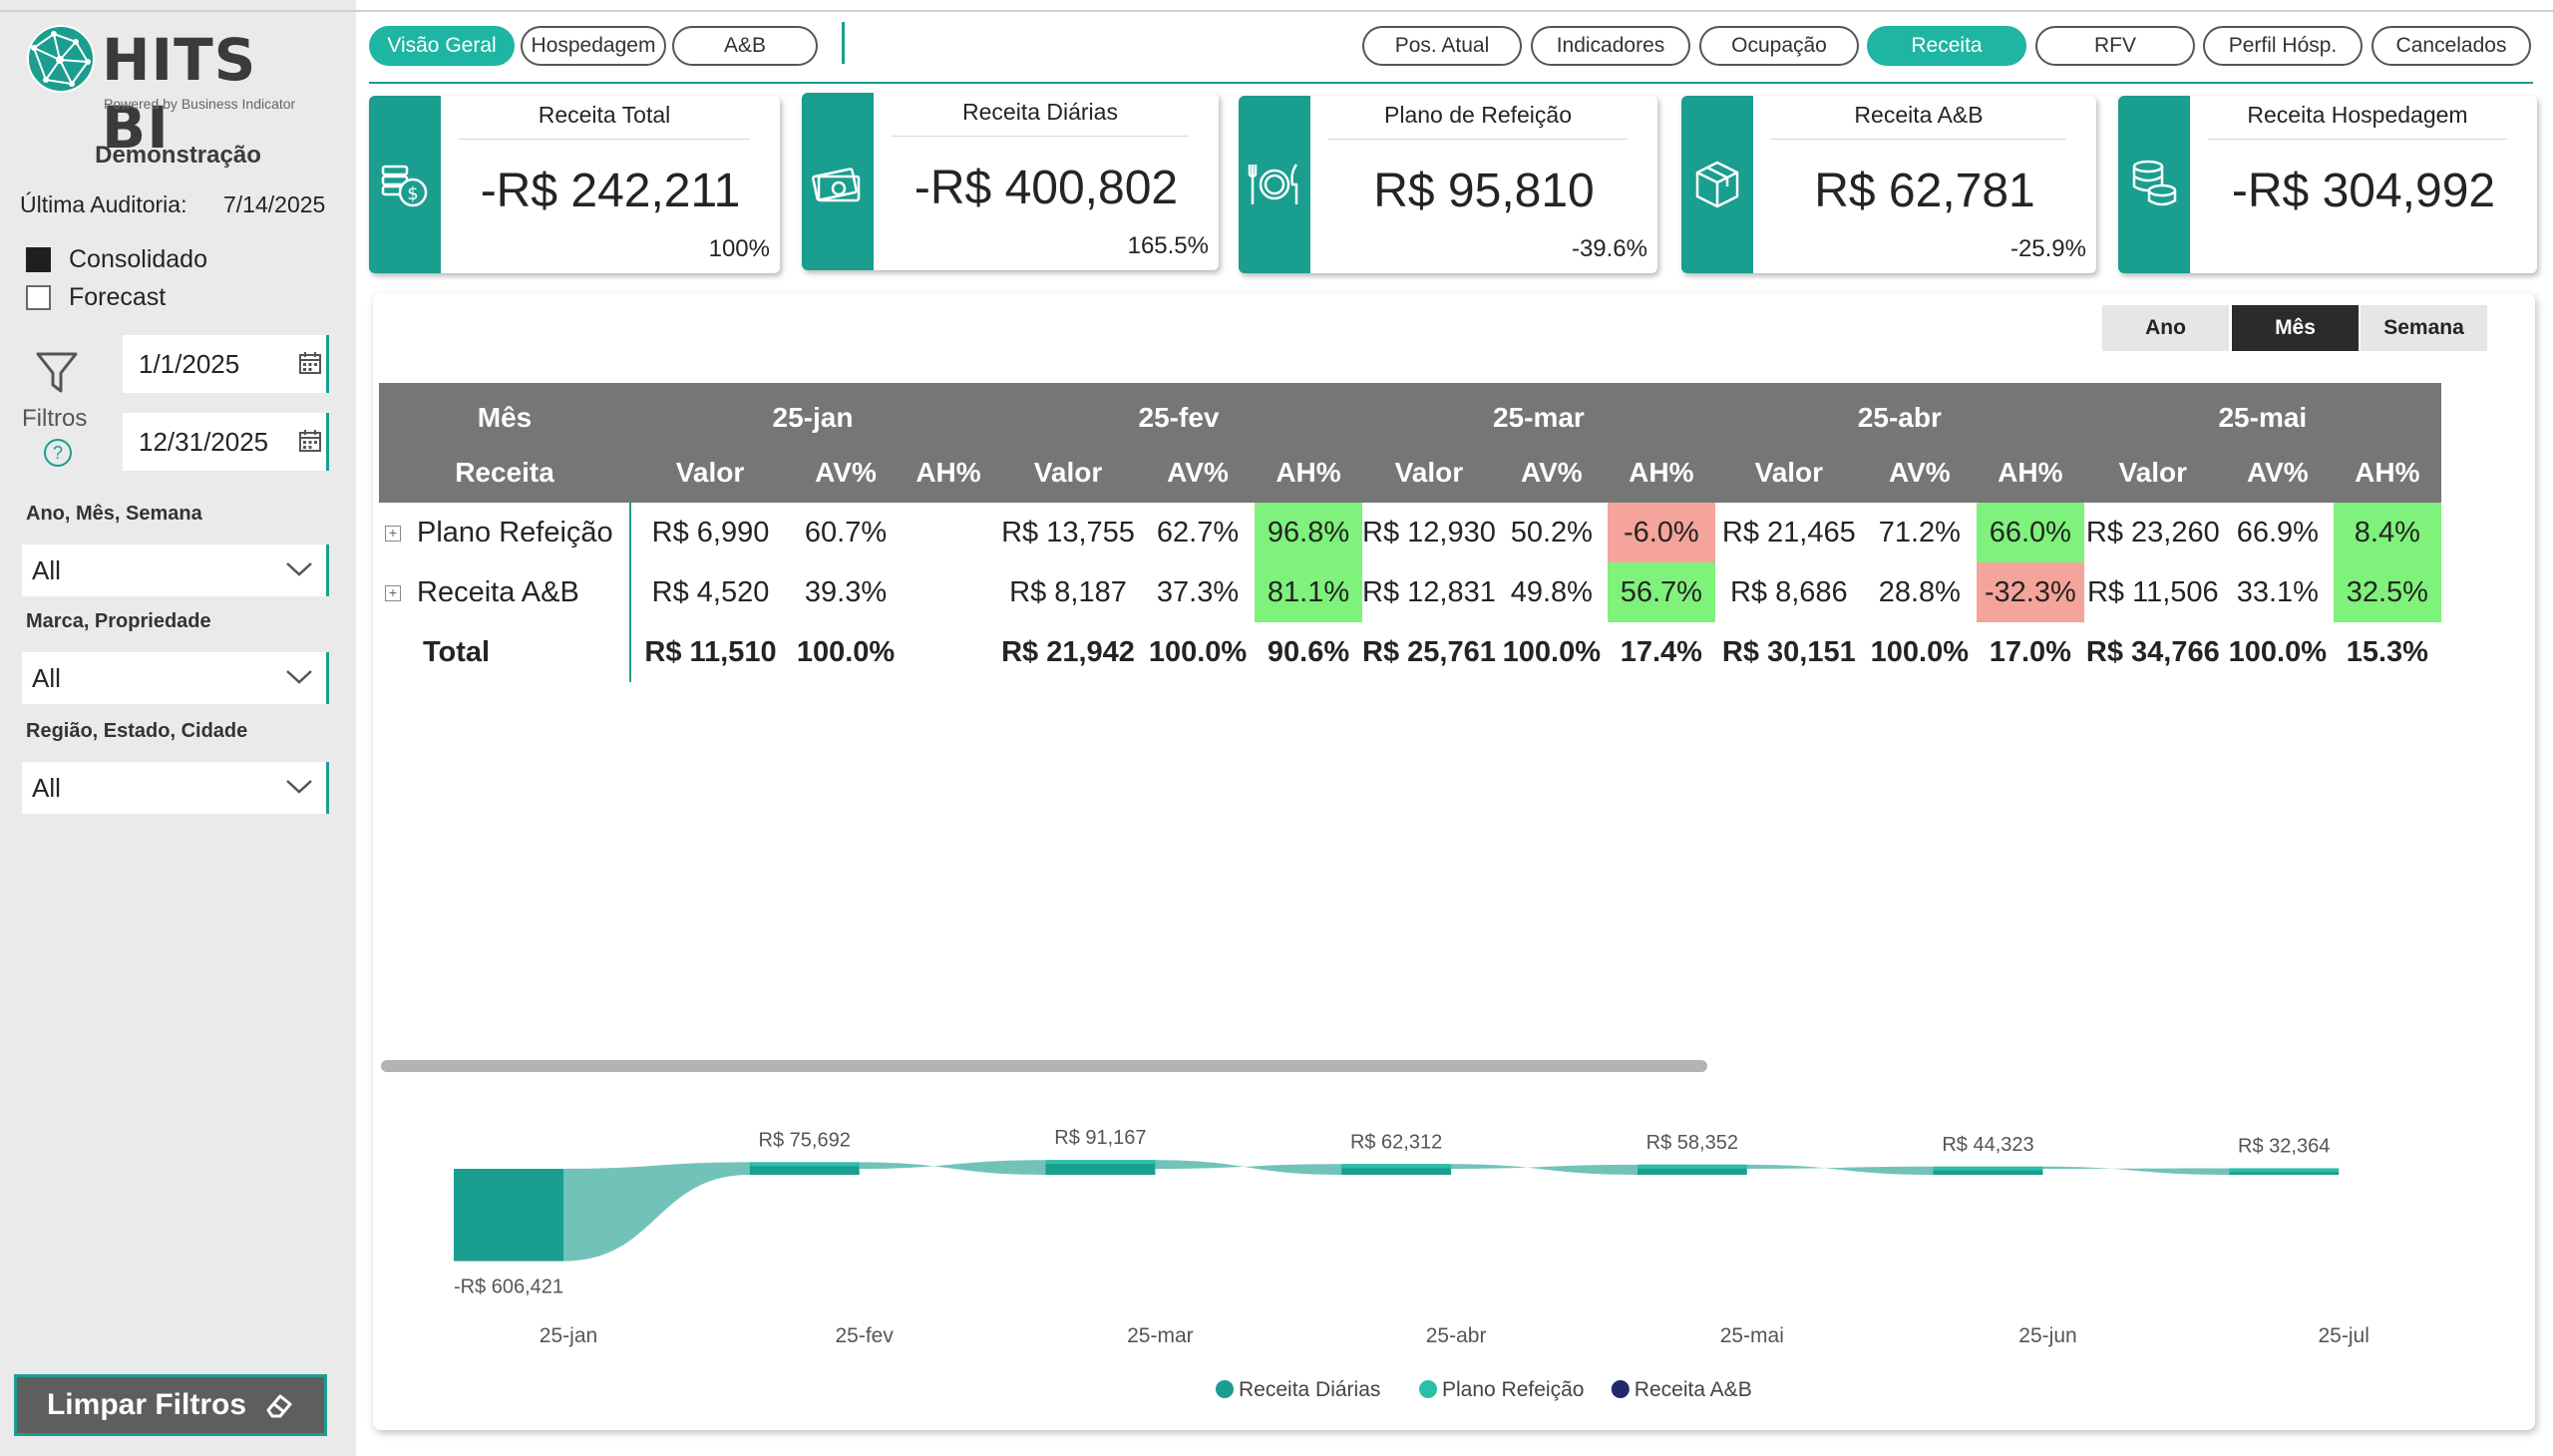 This screenshot has width=2553, height=1456. I want to click on option-consolidado: Consolidado, so click(117, 259).